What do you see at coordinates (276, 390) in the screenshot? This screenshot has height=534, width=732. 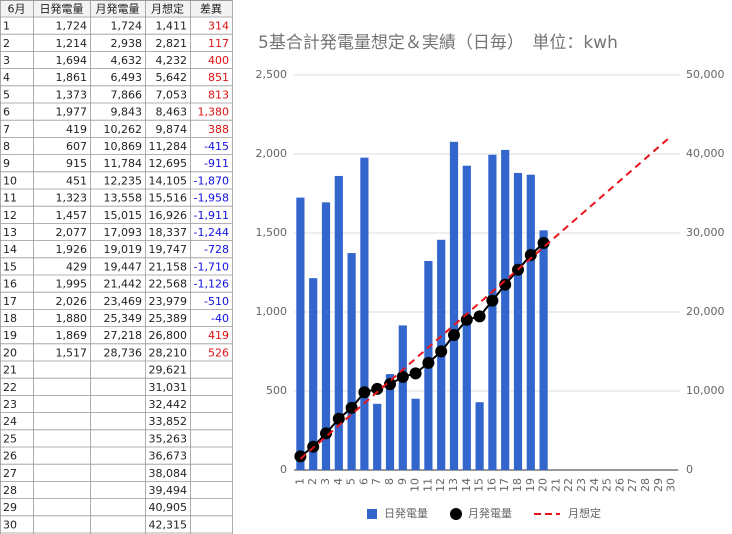 I see `y-tick-label: 500` at bounding box center [276, 390].